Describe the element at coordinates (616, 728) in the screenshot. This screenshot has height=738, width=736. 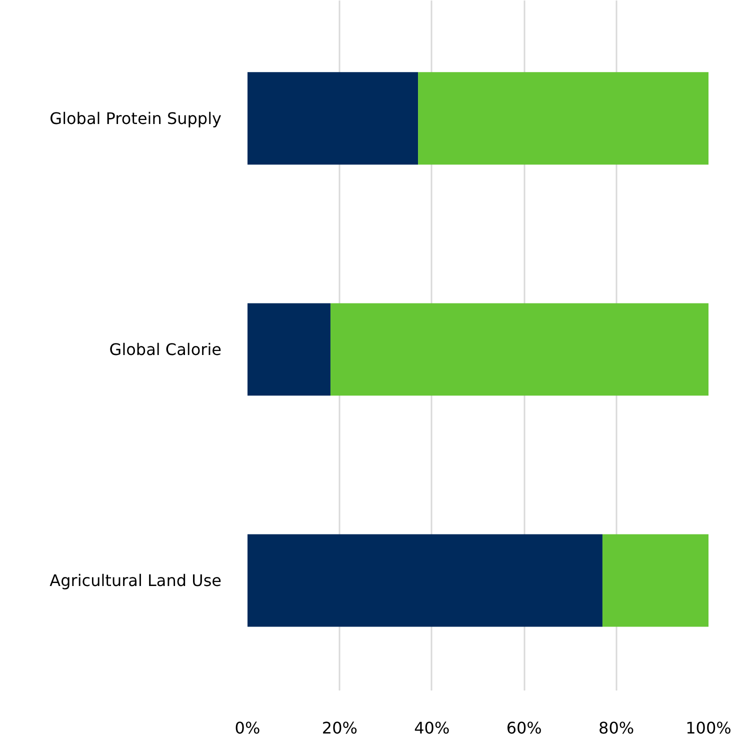
I see `x-tick-label: 80%` at that location.